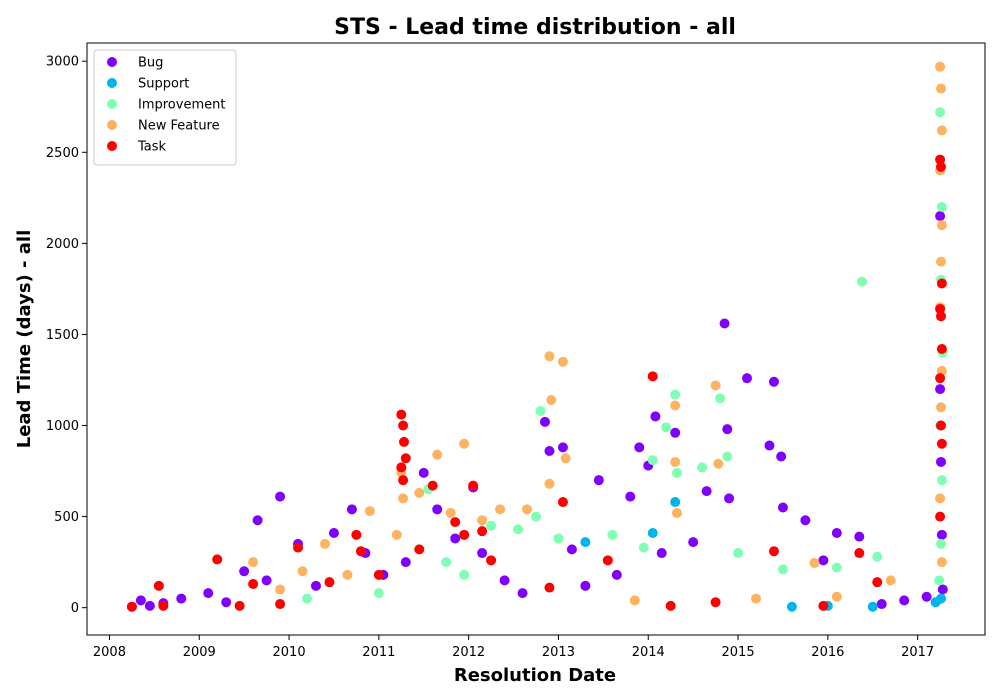 The image size is (1000, 700). I want to click on legend-box, so click(165, 107).